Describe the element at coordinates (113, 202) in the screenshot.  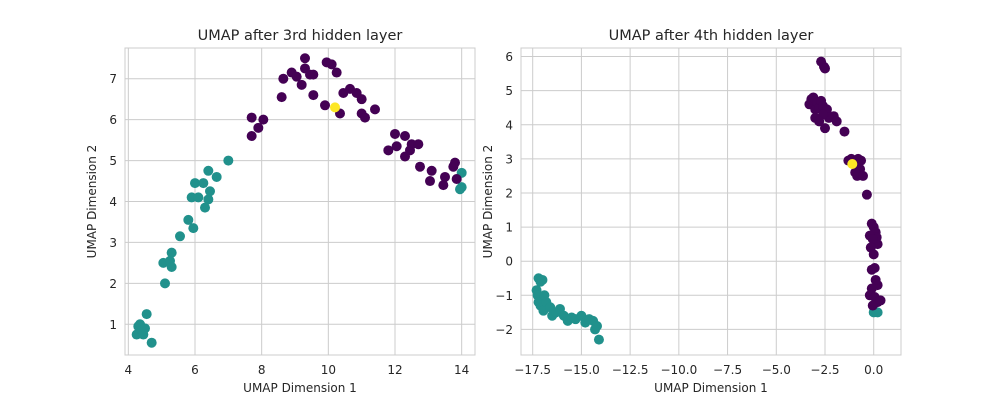
I see `y-tick-label: 4` at that location.